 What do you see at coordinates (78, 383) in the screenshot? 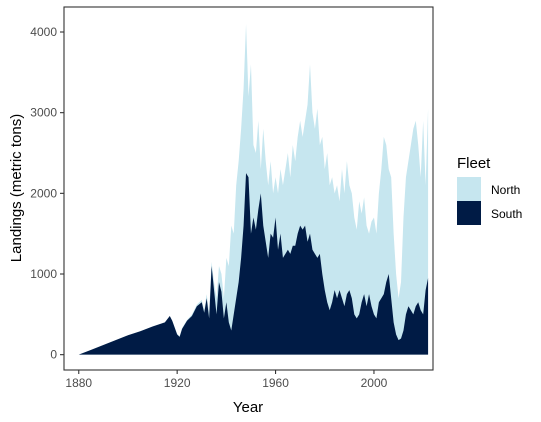
I see `x-tick-label-1880: 1880` at bounding box center [78, 383].